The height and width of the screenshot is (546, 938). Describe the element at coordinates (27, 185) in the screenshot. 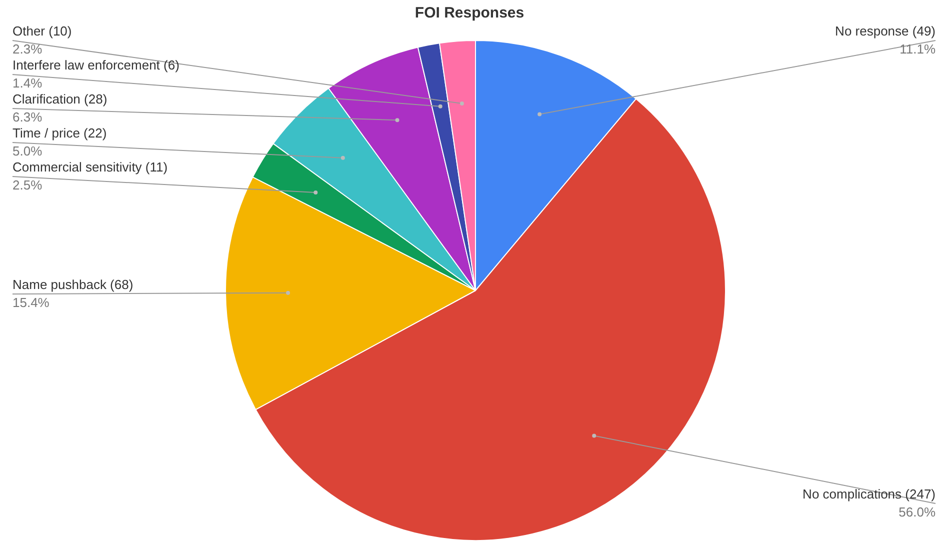

I see `data-label: 2.5%` at that location.